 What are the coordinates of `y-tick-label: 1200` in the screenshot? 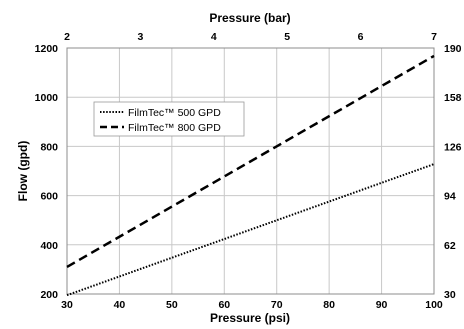 It's located at (47, 49).